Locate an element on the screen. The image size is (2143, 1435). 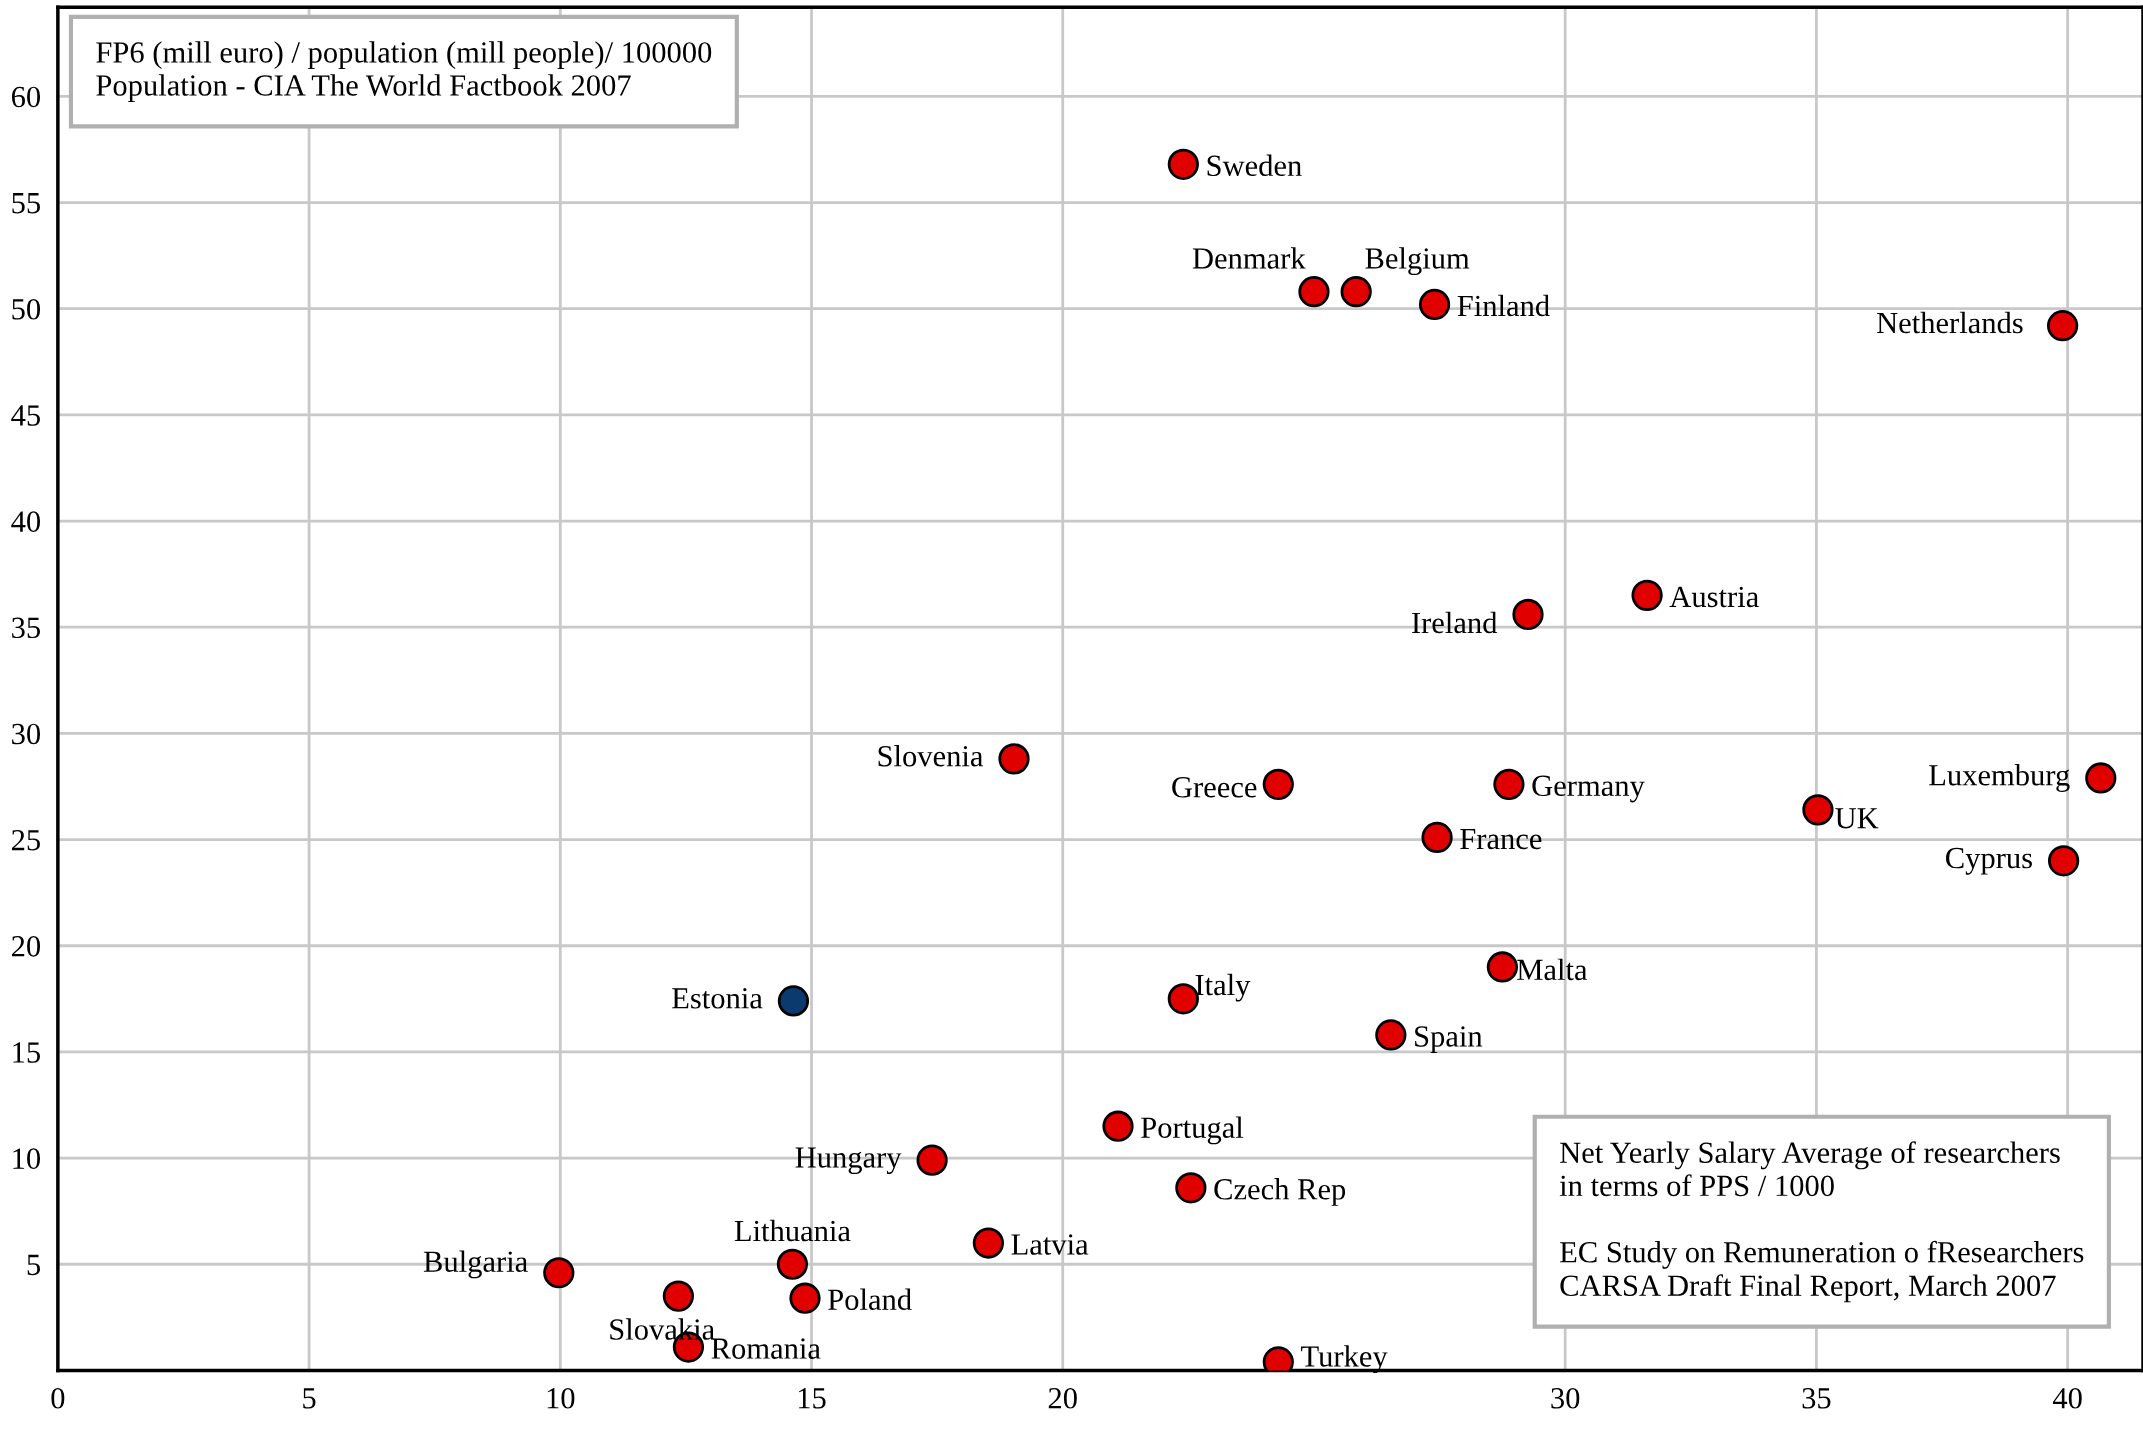
y-tick-label: 60 is located at coordinates (26, 97).